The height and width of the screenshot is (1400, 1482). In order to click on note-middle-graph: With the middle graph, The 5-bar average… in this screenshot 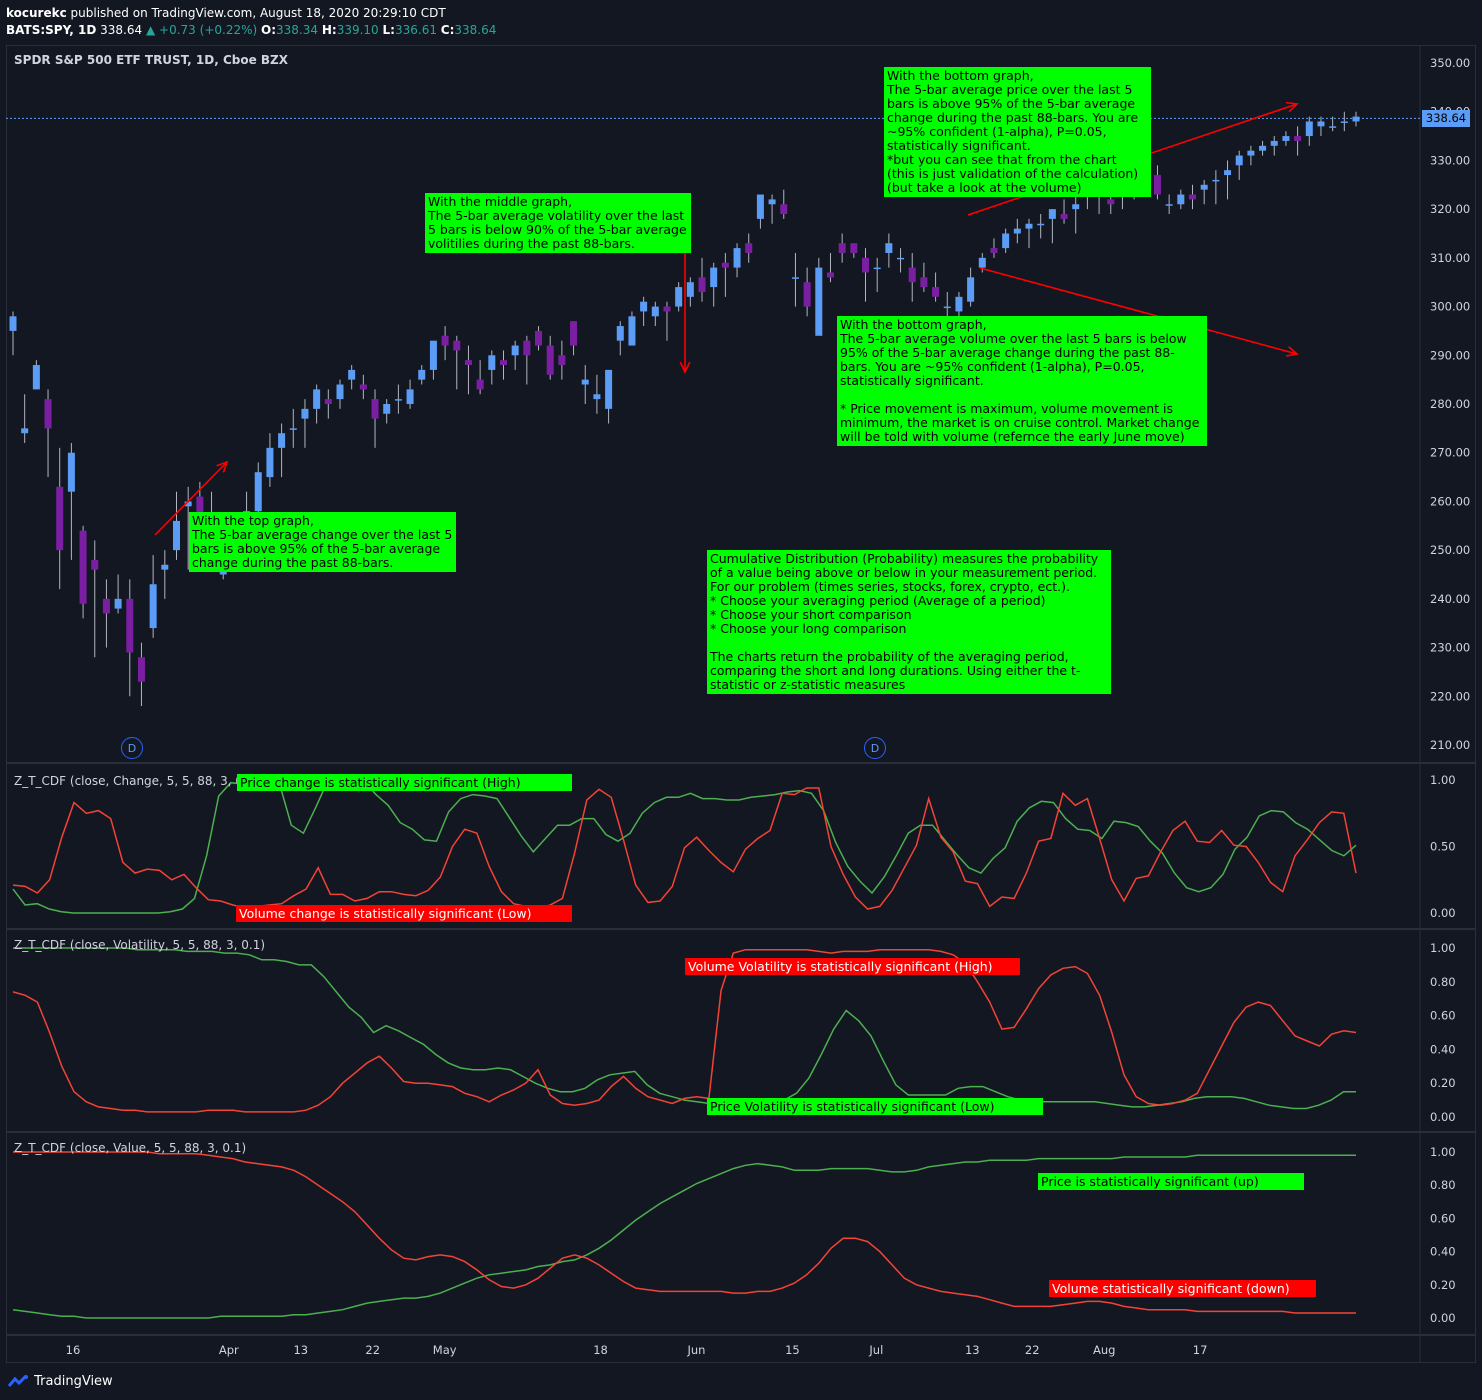, I will do `click(558, 223)`.